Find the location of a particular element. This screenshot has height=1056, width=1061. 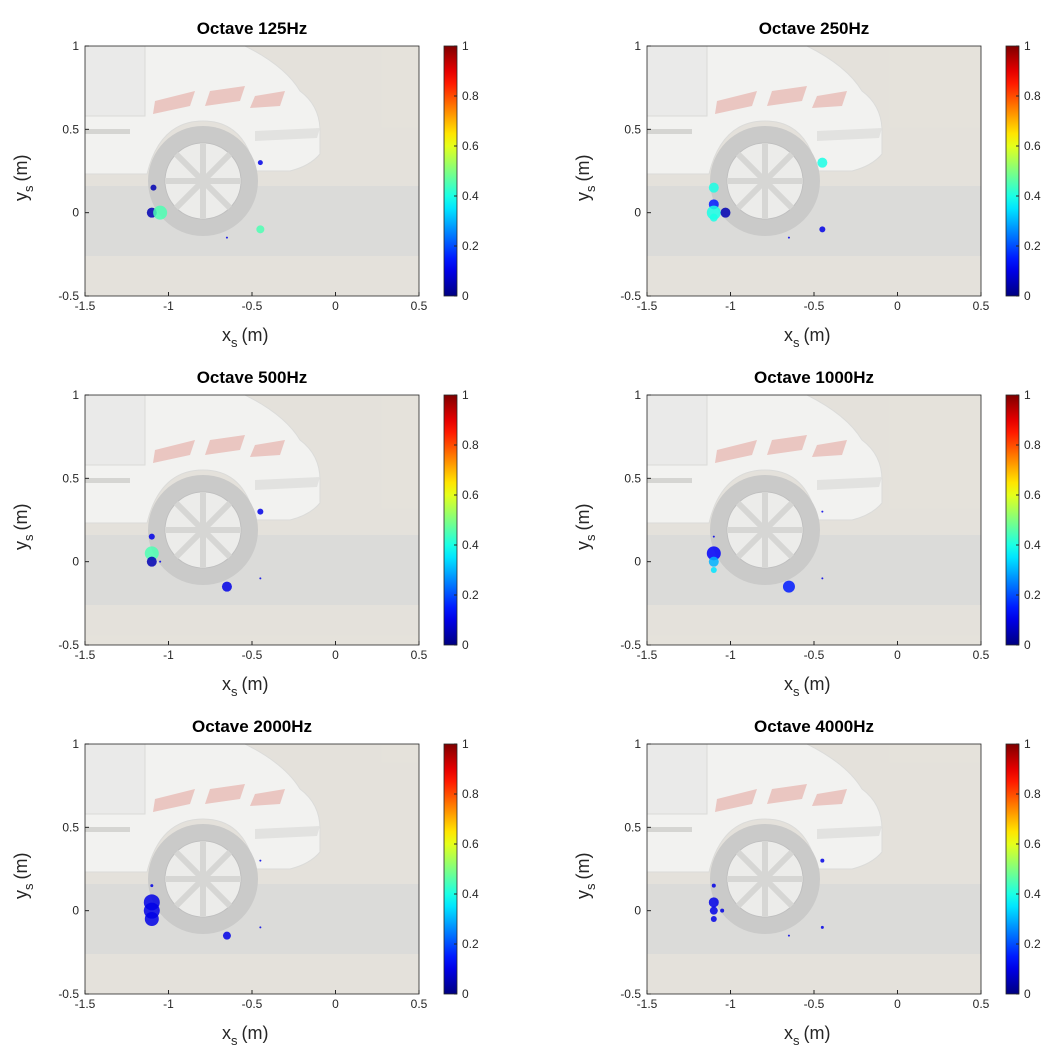

x-tick-label: -1.5 is located at coordinates (85, 306).